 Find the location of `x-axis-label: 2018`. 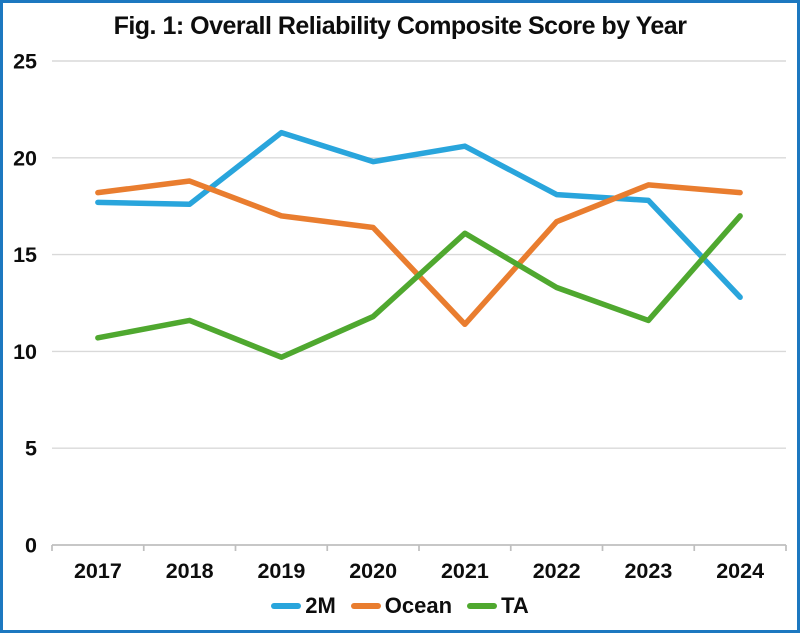

x-axis-label: 2018 is located at coordinates (190, 571).